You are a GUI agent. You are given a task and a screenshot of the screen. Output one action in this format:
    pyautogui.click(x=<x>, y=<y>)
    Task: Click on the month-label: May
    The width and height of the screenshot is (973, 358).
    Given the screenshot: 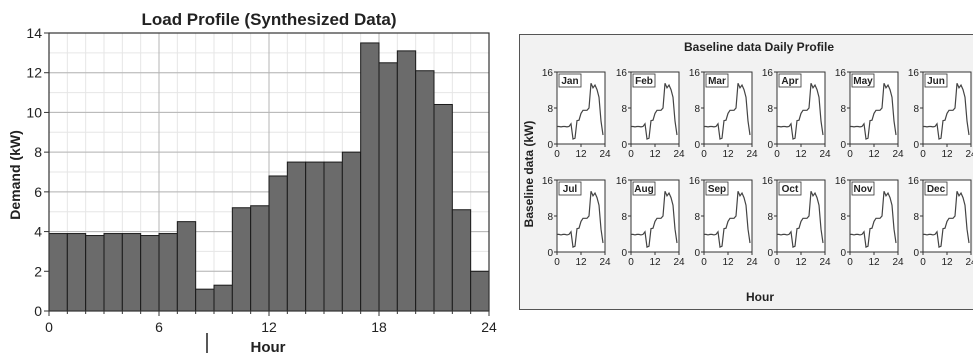 What is the action you would take?
    pyautogui.click(x=863, y=81)
    